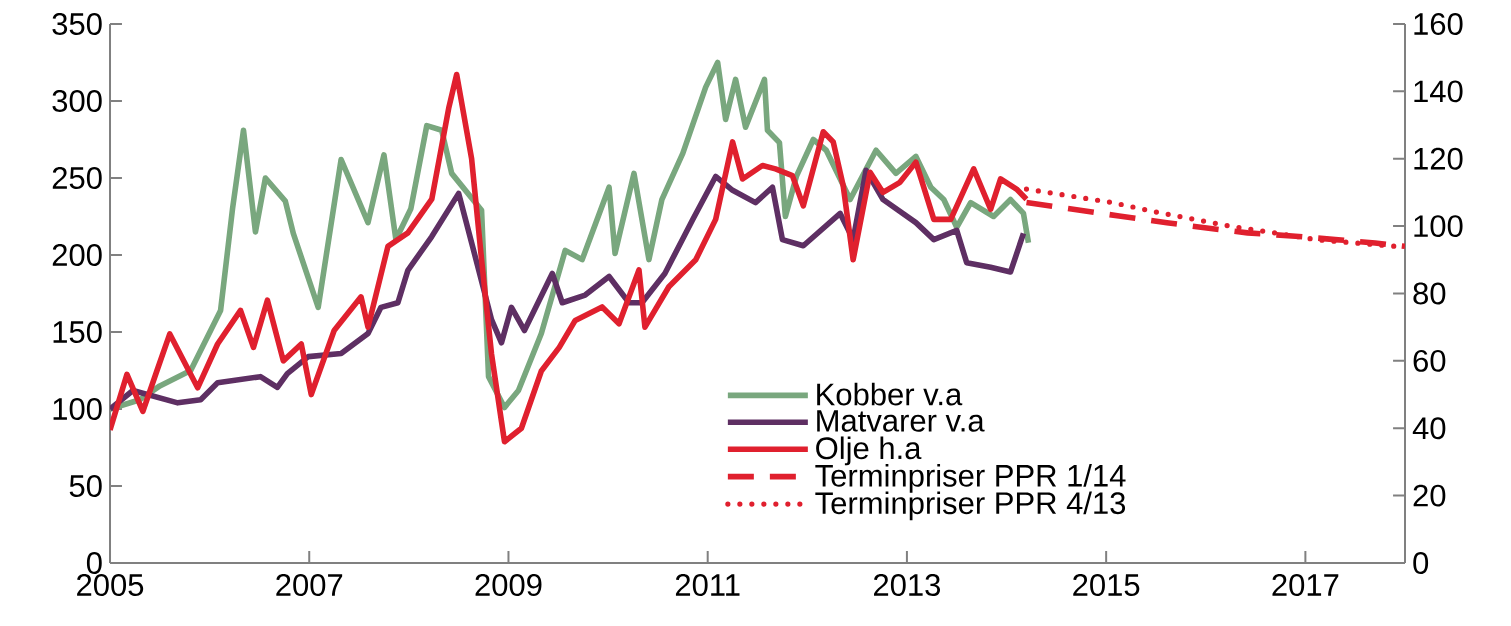 The image size is (1511, 626). What do you see at coordinates (907, 585) in the screenshot?
I see `x-tick-label: 2013` at bounding box center [907, 585].